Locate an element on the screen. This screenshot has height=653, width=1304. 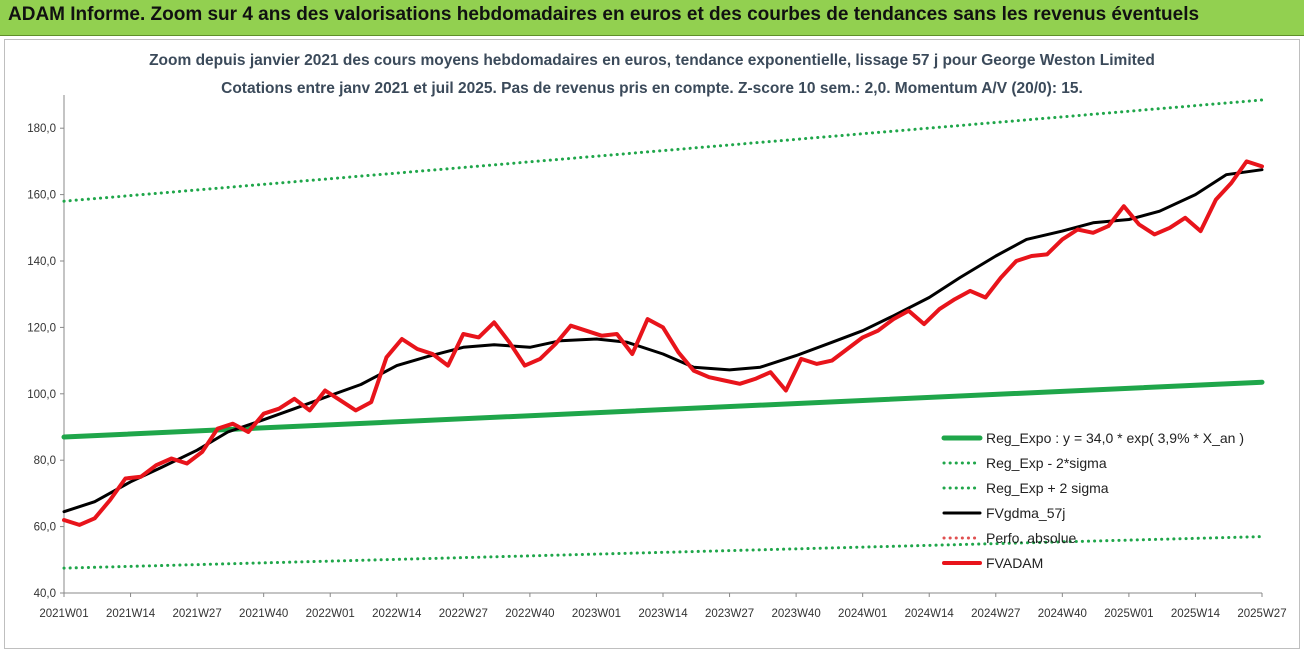
x-tick-label: 2022W14 is located at coordinates (397, 614).